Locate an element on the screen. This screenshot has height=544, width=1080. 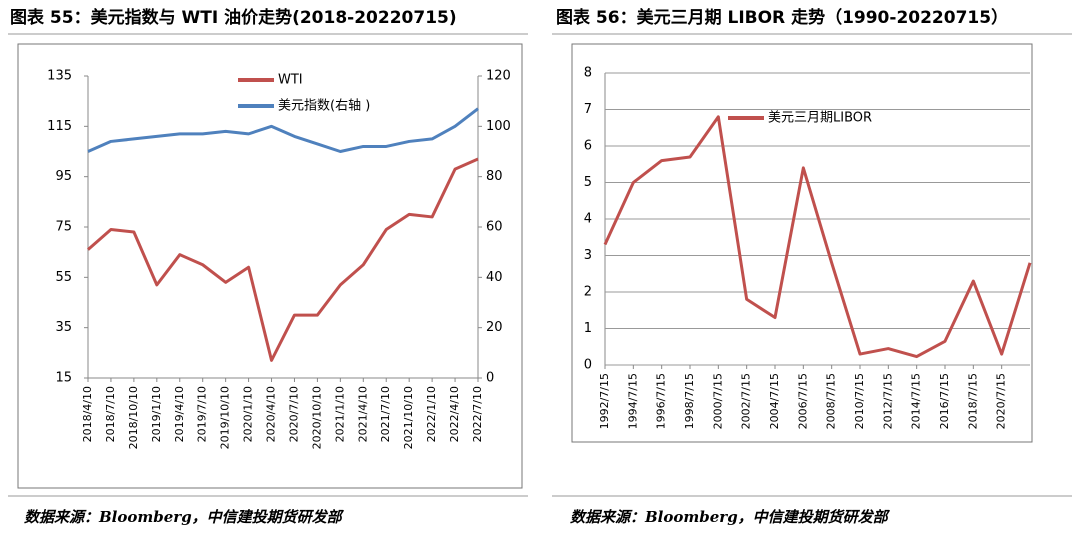
y-tick-label: 4 is located at coordinates (588, 219).